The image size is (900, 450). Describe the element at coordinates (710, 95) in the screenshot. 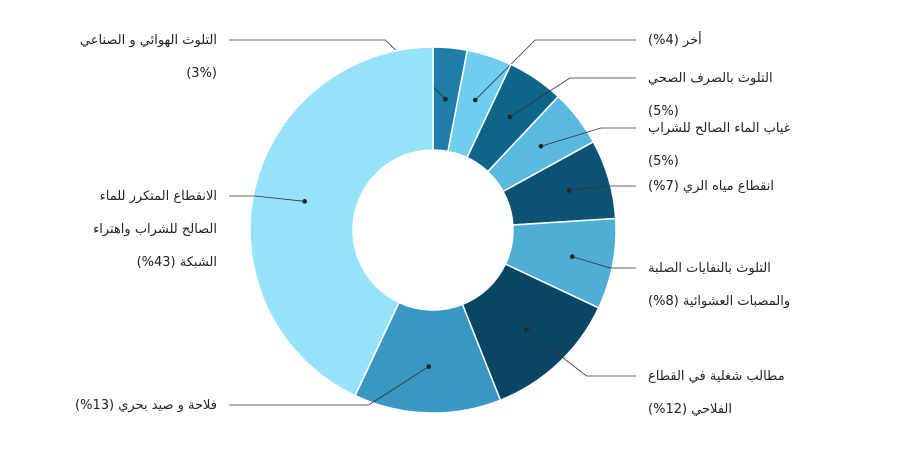

I see `slice-label: التلوث بالصرف الصحي (5%)` at that location.